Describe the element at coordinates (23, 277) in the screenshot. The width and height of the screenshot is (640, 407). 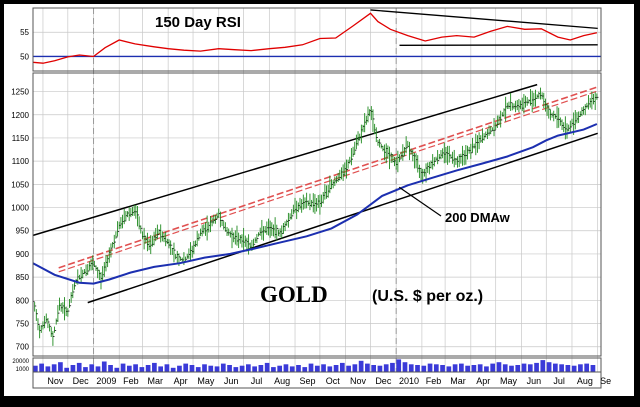
I see `price-y-tick-label: 850` at that location.